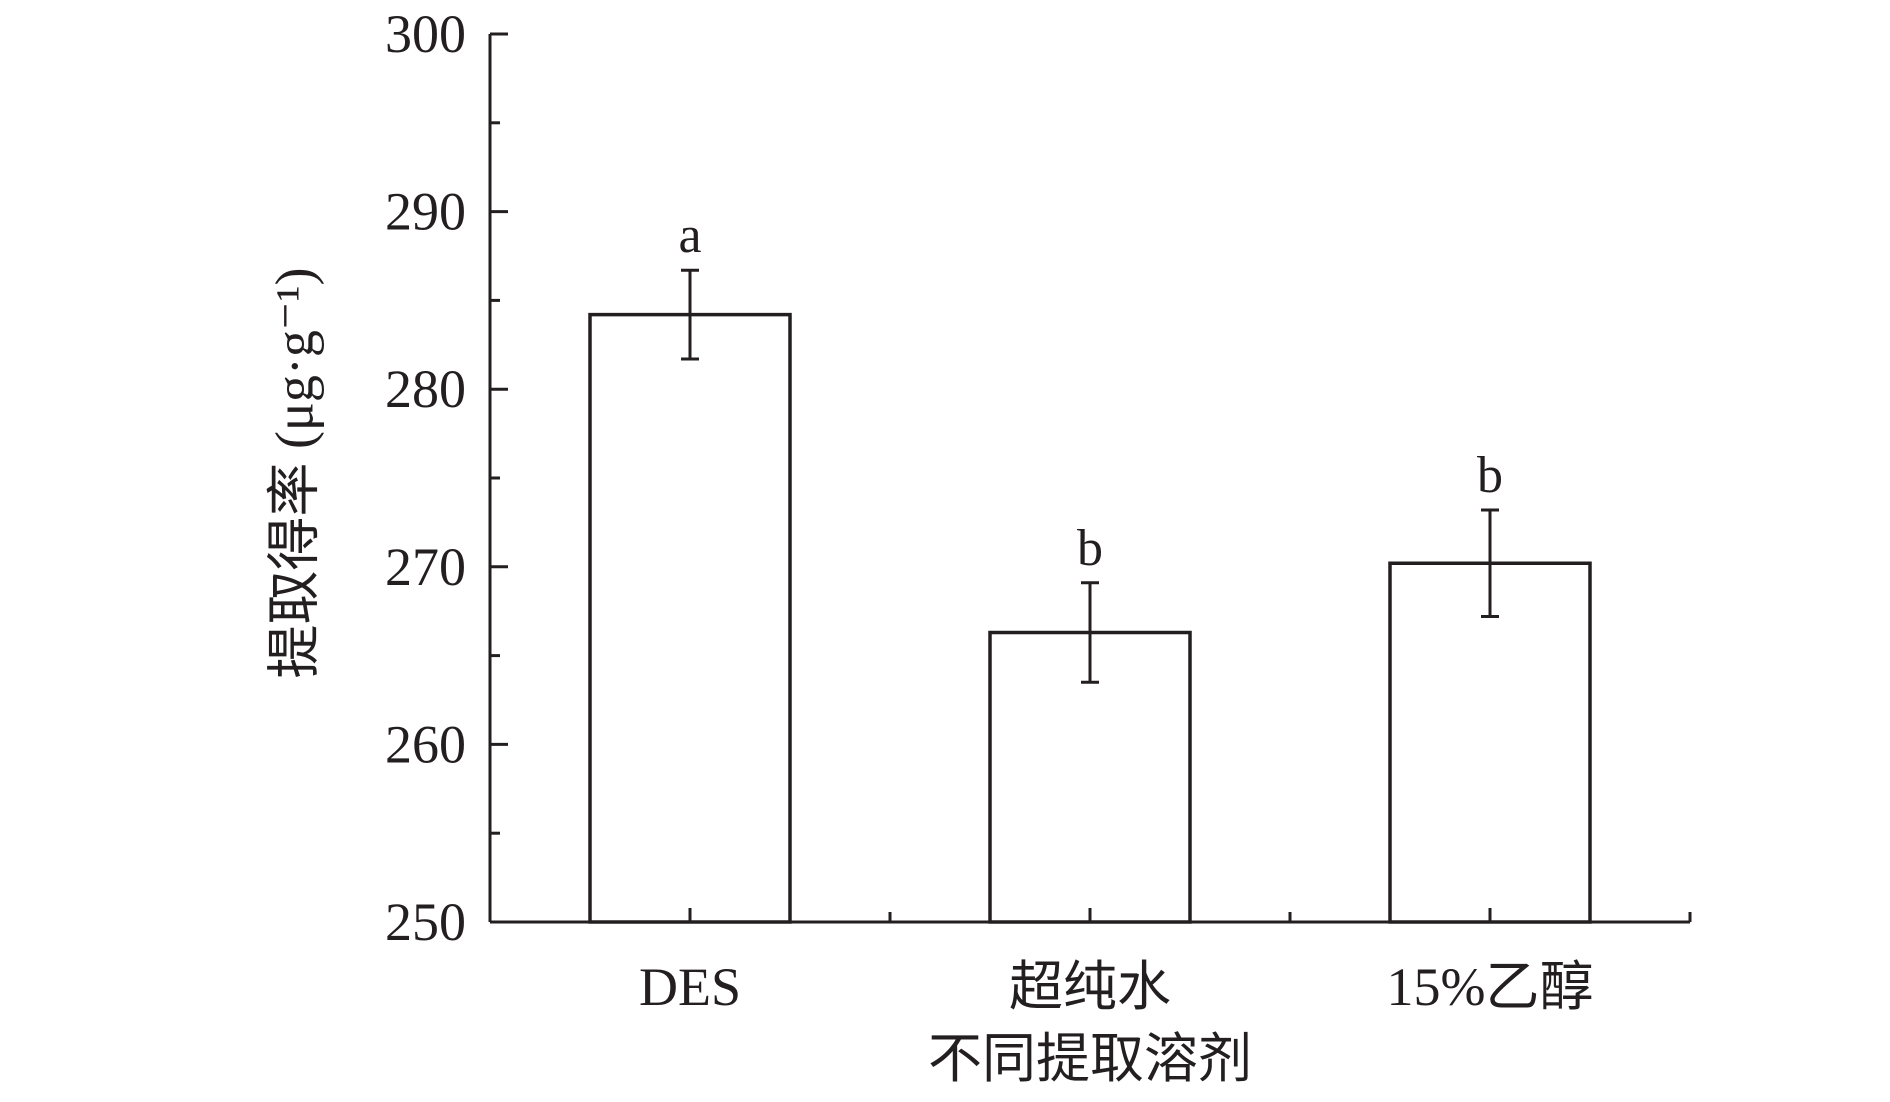  I want to click on y-tick-label: 280, so click(425, 389).